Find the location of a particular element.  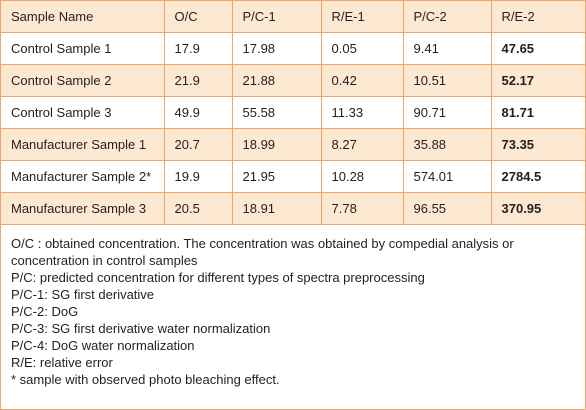

cell-re2: 370.95 is located at coordinates (537, 208).